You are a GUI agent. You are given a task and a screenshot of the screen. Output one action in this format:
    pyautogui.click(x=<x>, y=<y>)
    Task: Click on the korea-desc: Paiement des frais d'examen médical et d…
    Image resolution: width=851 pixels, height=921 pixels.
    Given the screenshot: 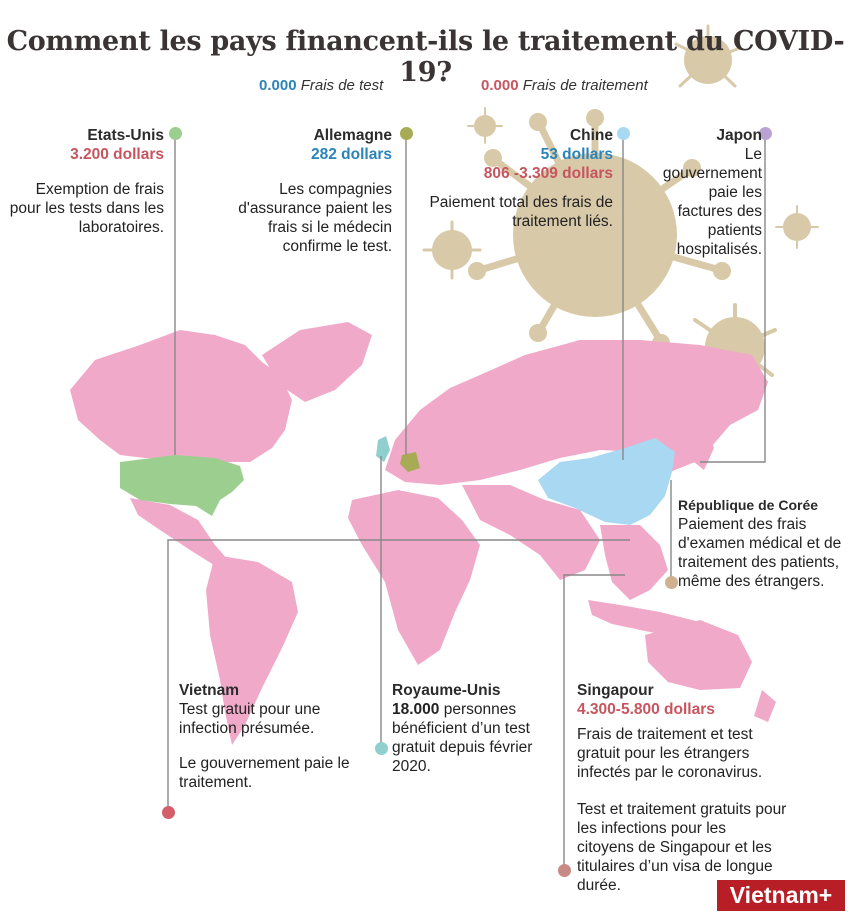 What is the action you would take?
    pyautogui.click(x=760, y=553)
    